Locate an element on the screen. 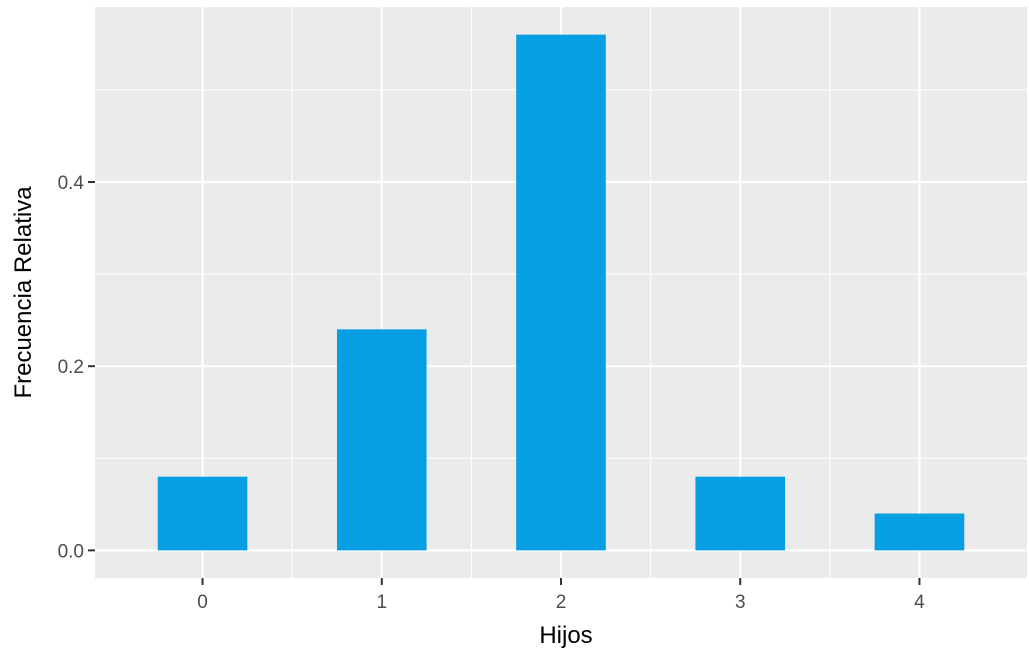 This screenshot has height=653, width=1029. y-tick-label: 0.4 is located at coordinates (71, 183).